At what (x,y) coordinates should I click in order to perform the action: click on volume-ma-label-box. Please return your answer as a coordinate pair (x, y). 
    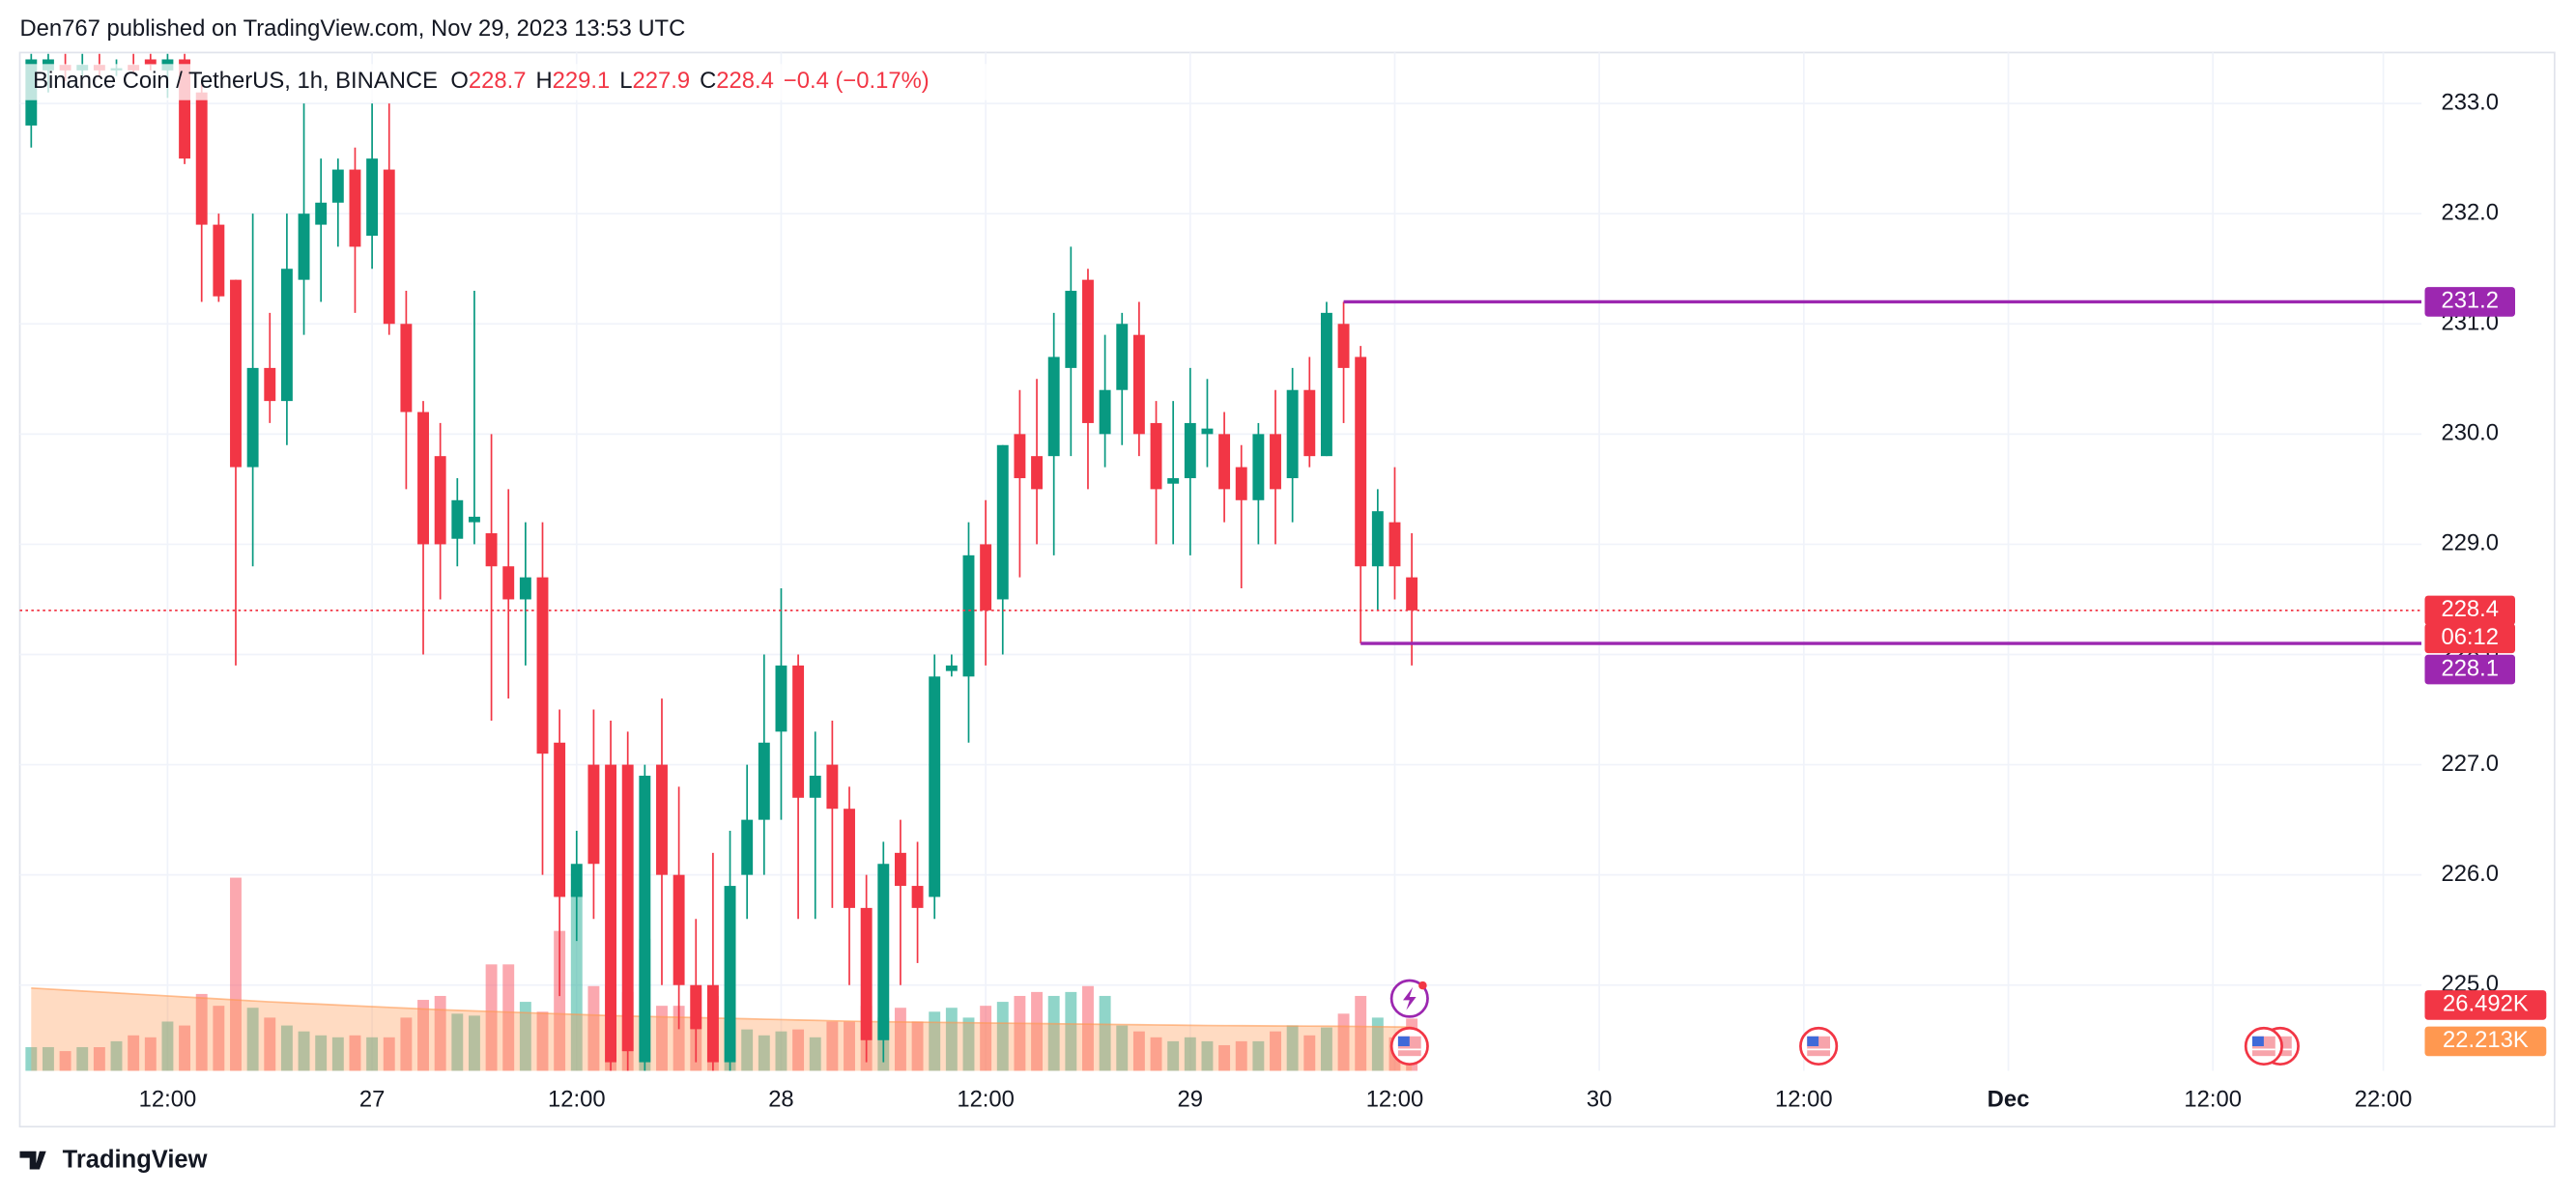
    Looking at the image, I should click on (2486, 1041).